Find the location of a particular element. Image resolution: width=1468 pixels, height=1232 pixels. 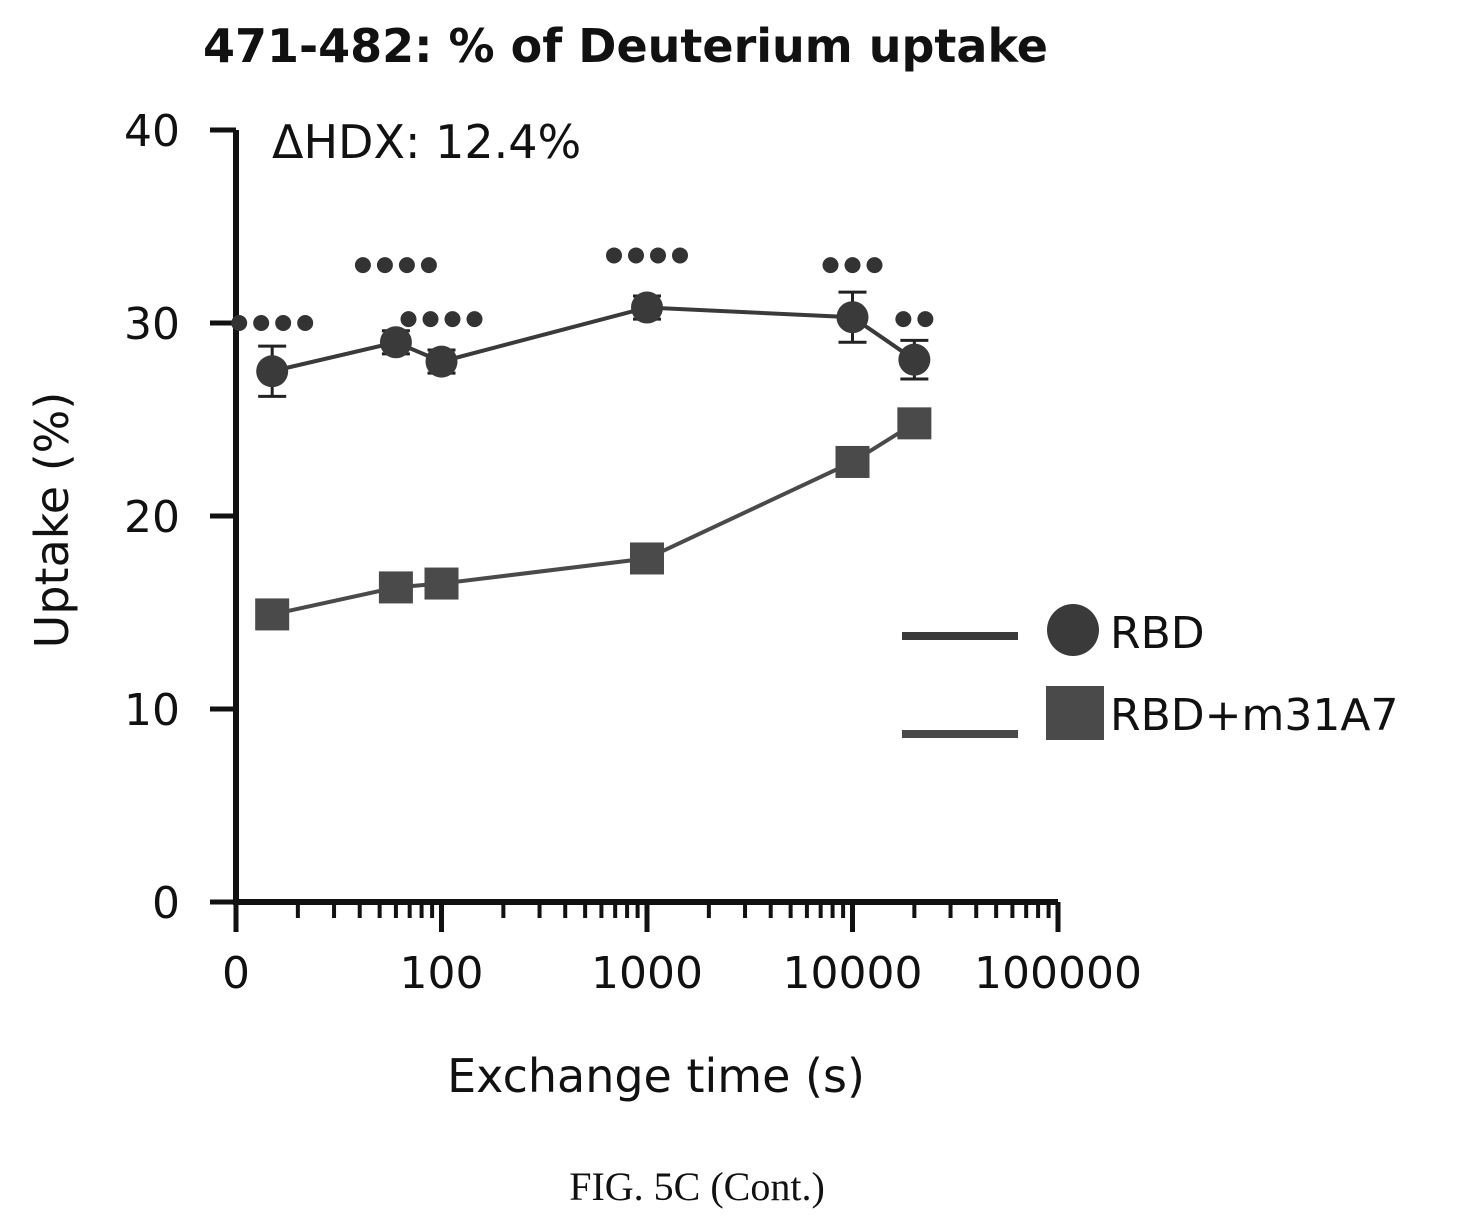

x-tick-label: 0 is located at coordinates (236, 973).